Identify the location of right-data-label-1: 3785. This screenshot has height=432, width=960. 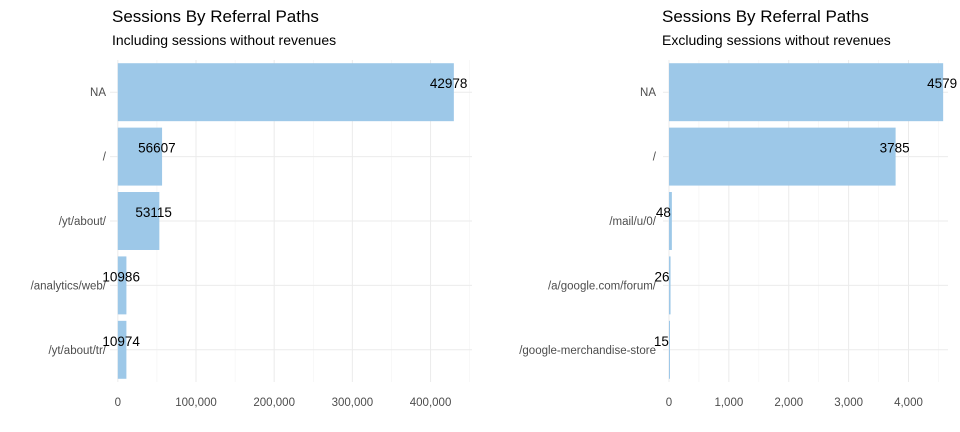
(895, 148).